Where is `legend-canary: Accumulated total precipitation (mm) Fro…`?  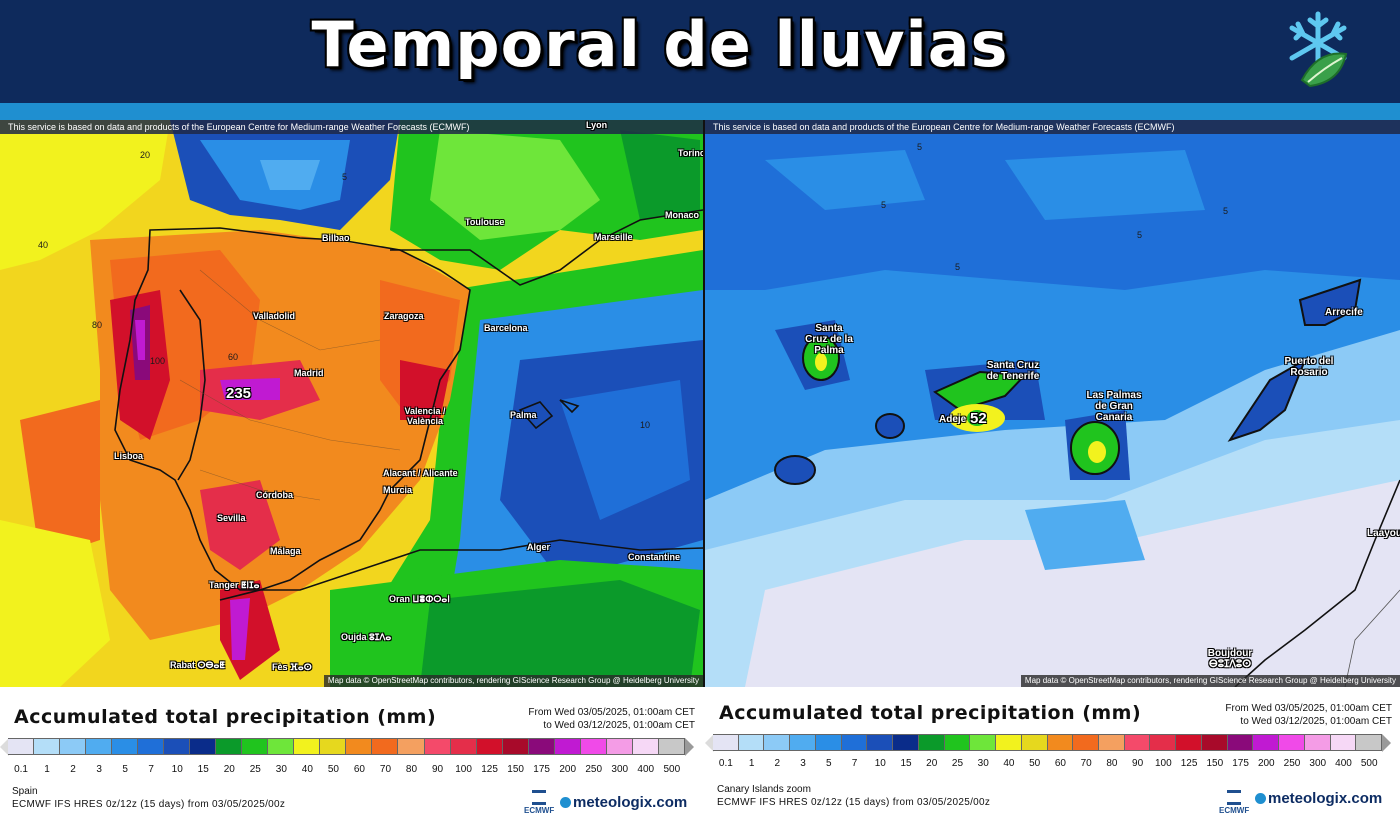 legend-canary: Accumulated total precipitation (mm) Fro… is located at coordinates (1052, 753).